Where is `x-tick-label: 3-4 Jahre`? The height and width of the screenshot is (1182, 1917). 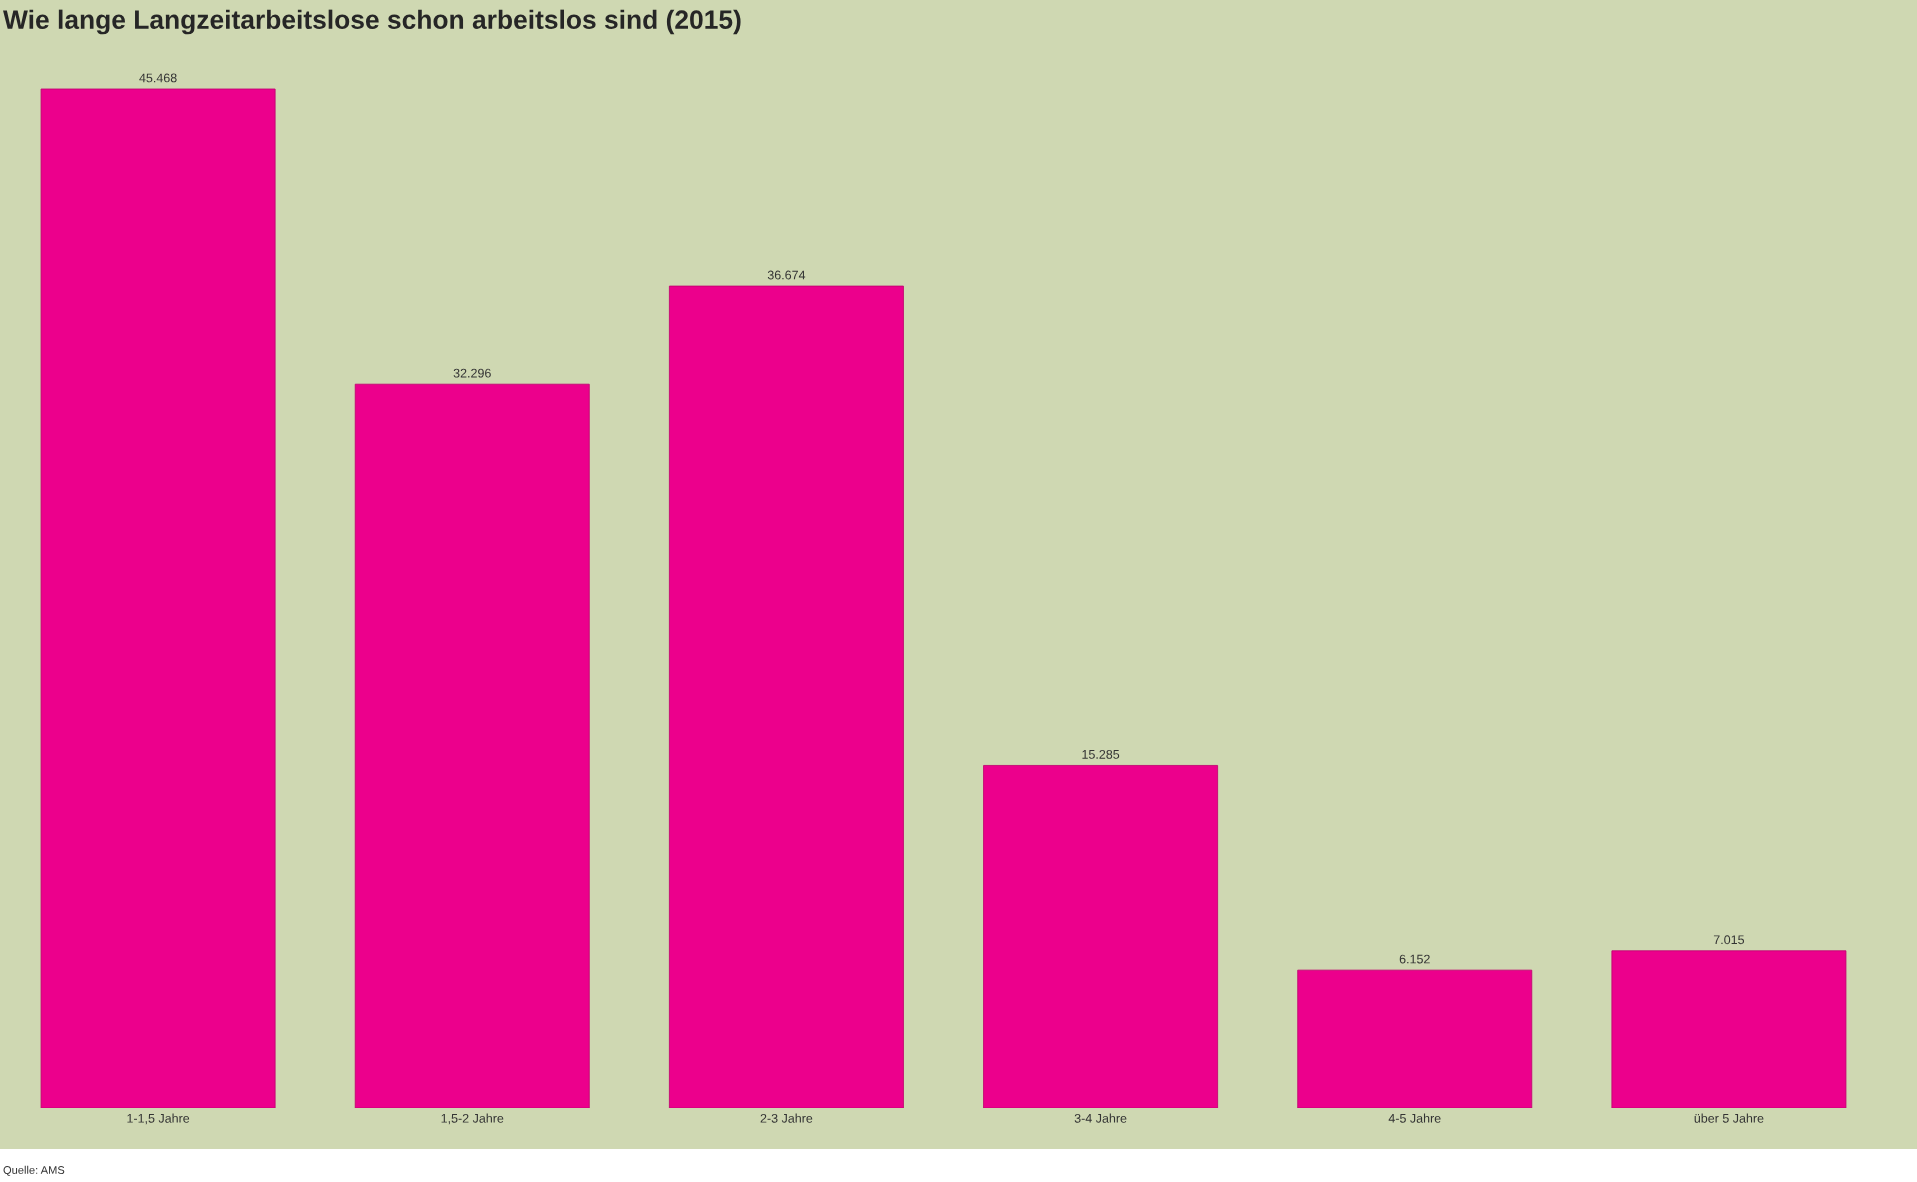 x-tick-label: 3-4 Jahre is located at coordinates (1100, 1118).